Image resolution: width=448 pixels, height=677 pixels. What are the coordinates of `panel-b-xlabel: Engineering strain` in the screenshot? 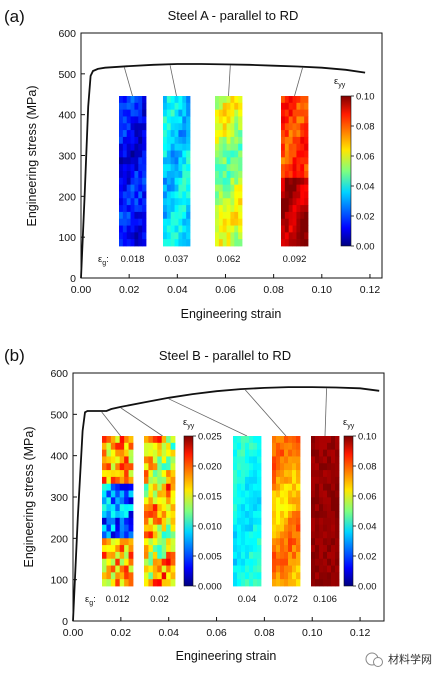 It's located at (226, 656).